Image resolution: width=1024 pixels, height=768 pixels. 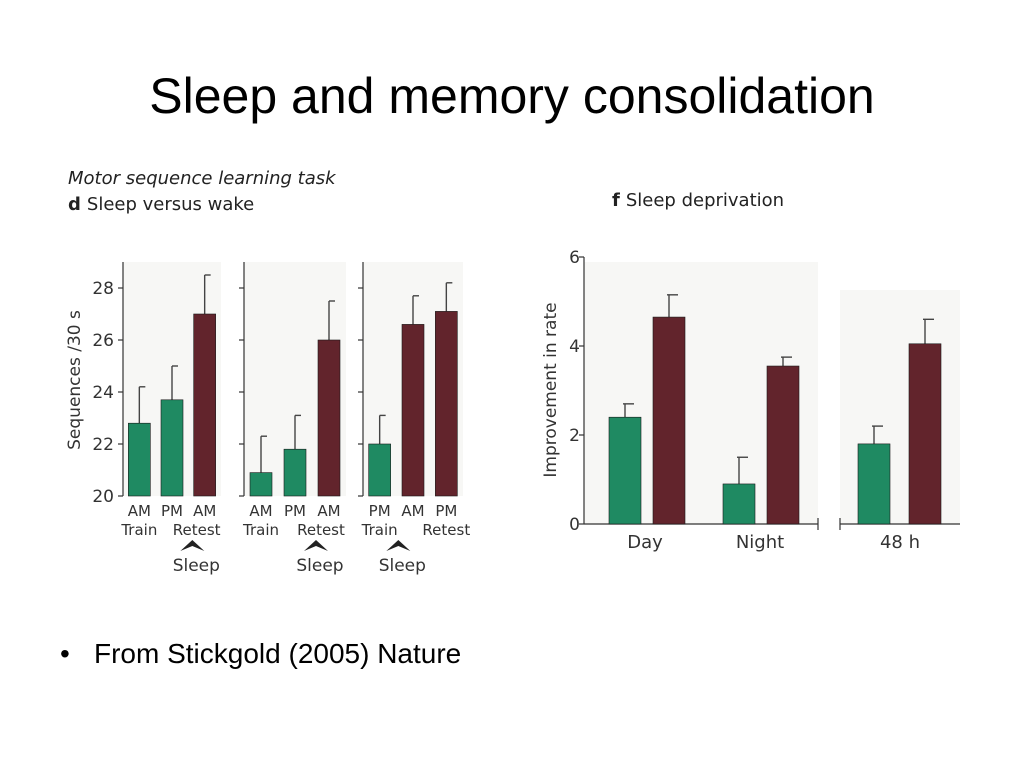 What do you see at coordinates (574, 347) in the screenshot?
I see `y-tick-label-f: 4` at bounding box center [574, 347].